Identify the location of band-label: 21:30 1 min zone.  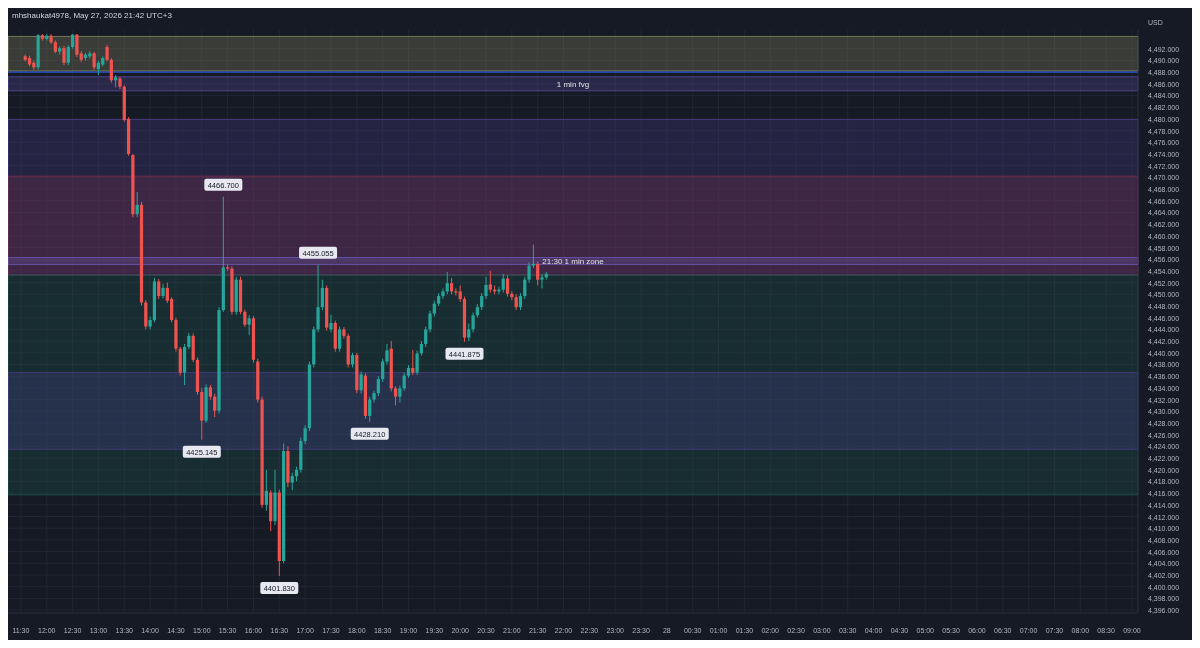
(573, 261).